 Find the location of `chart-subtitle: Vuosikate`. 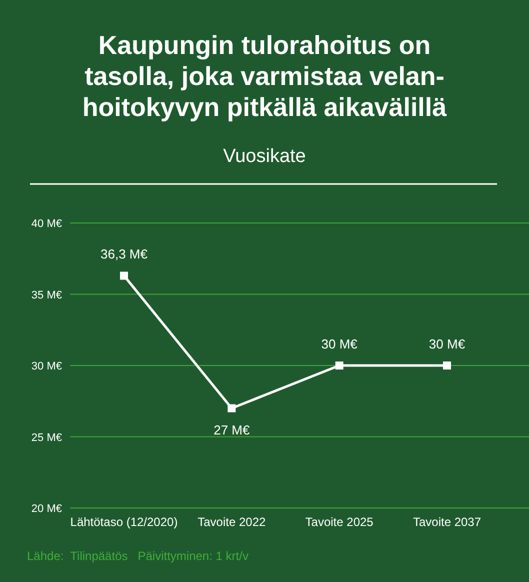

chart-subtitle: Vuosikate is located at coordinates (264, 156).